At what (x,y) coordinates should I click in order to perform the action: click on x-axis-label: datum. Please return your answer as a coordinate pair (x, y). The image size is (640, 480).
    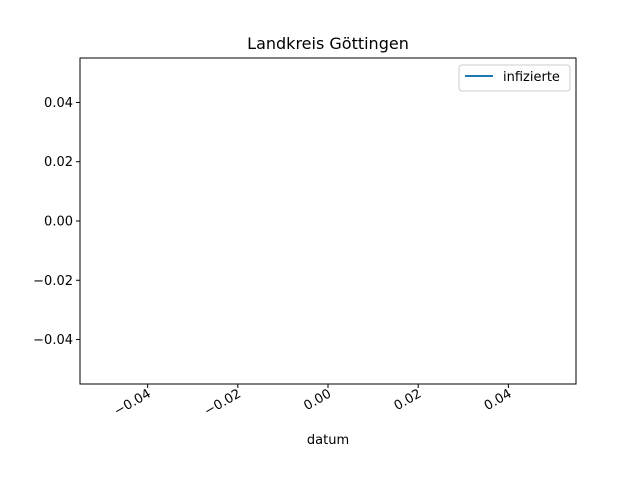
    Looking at the image, I should click on (328, 440).